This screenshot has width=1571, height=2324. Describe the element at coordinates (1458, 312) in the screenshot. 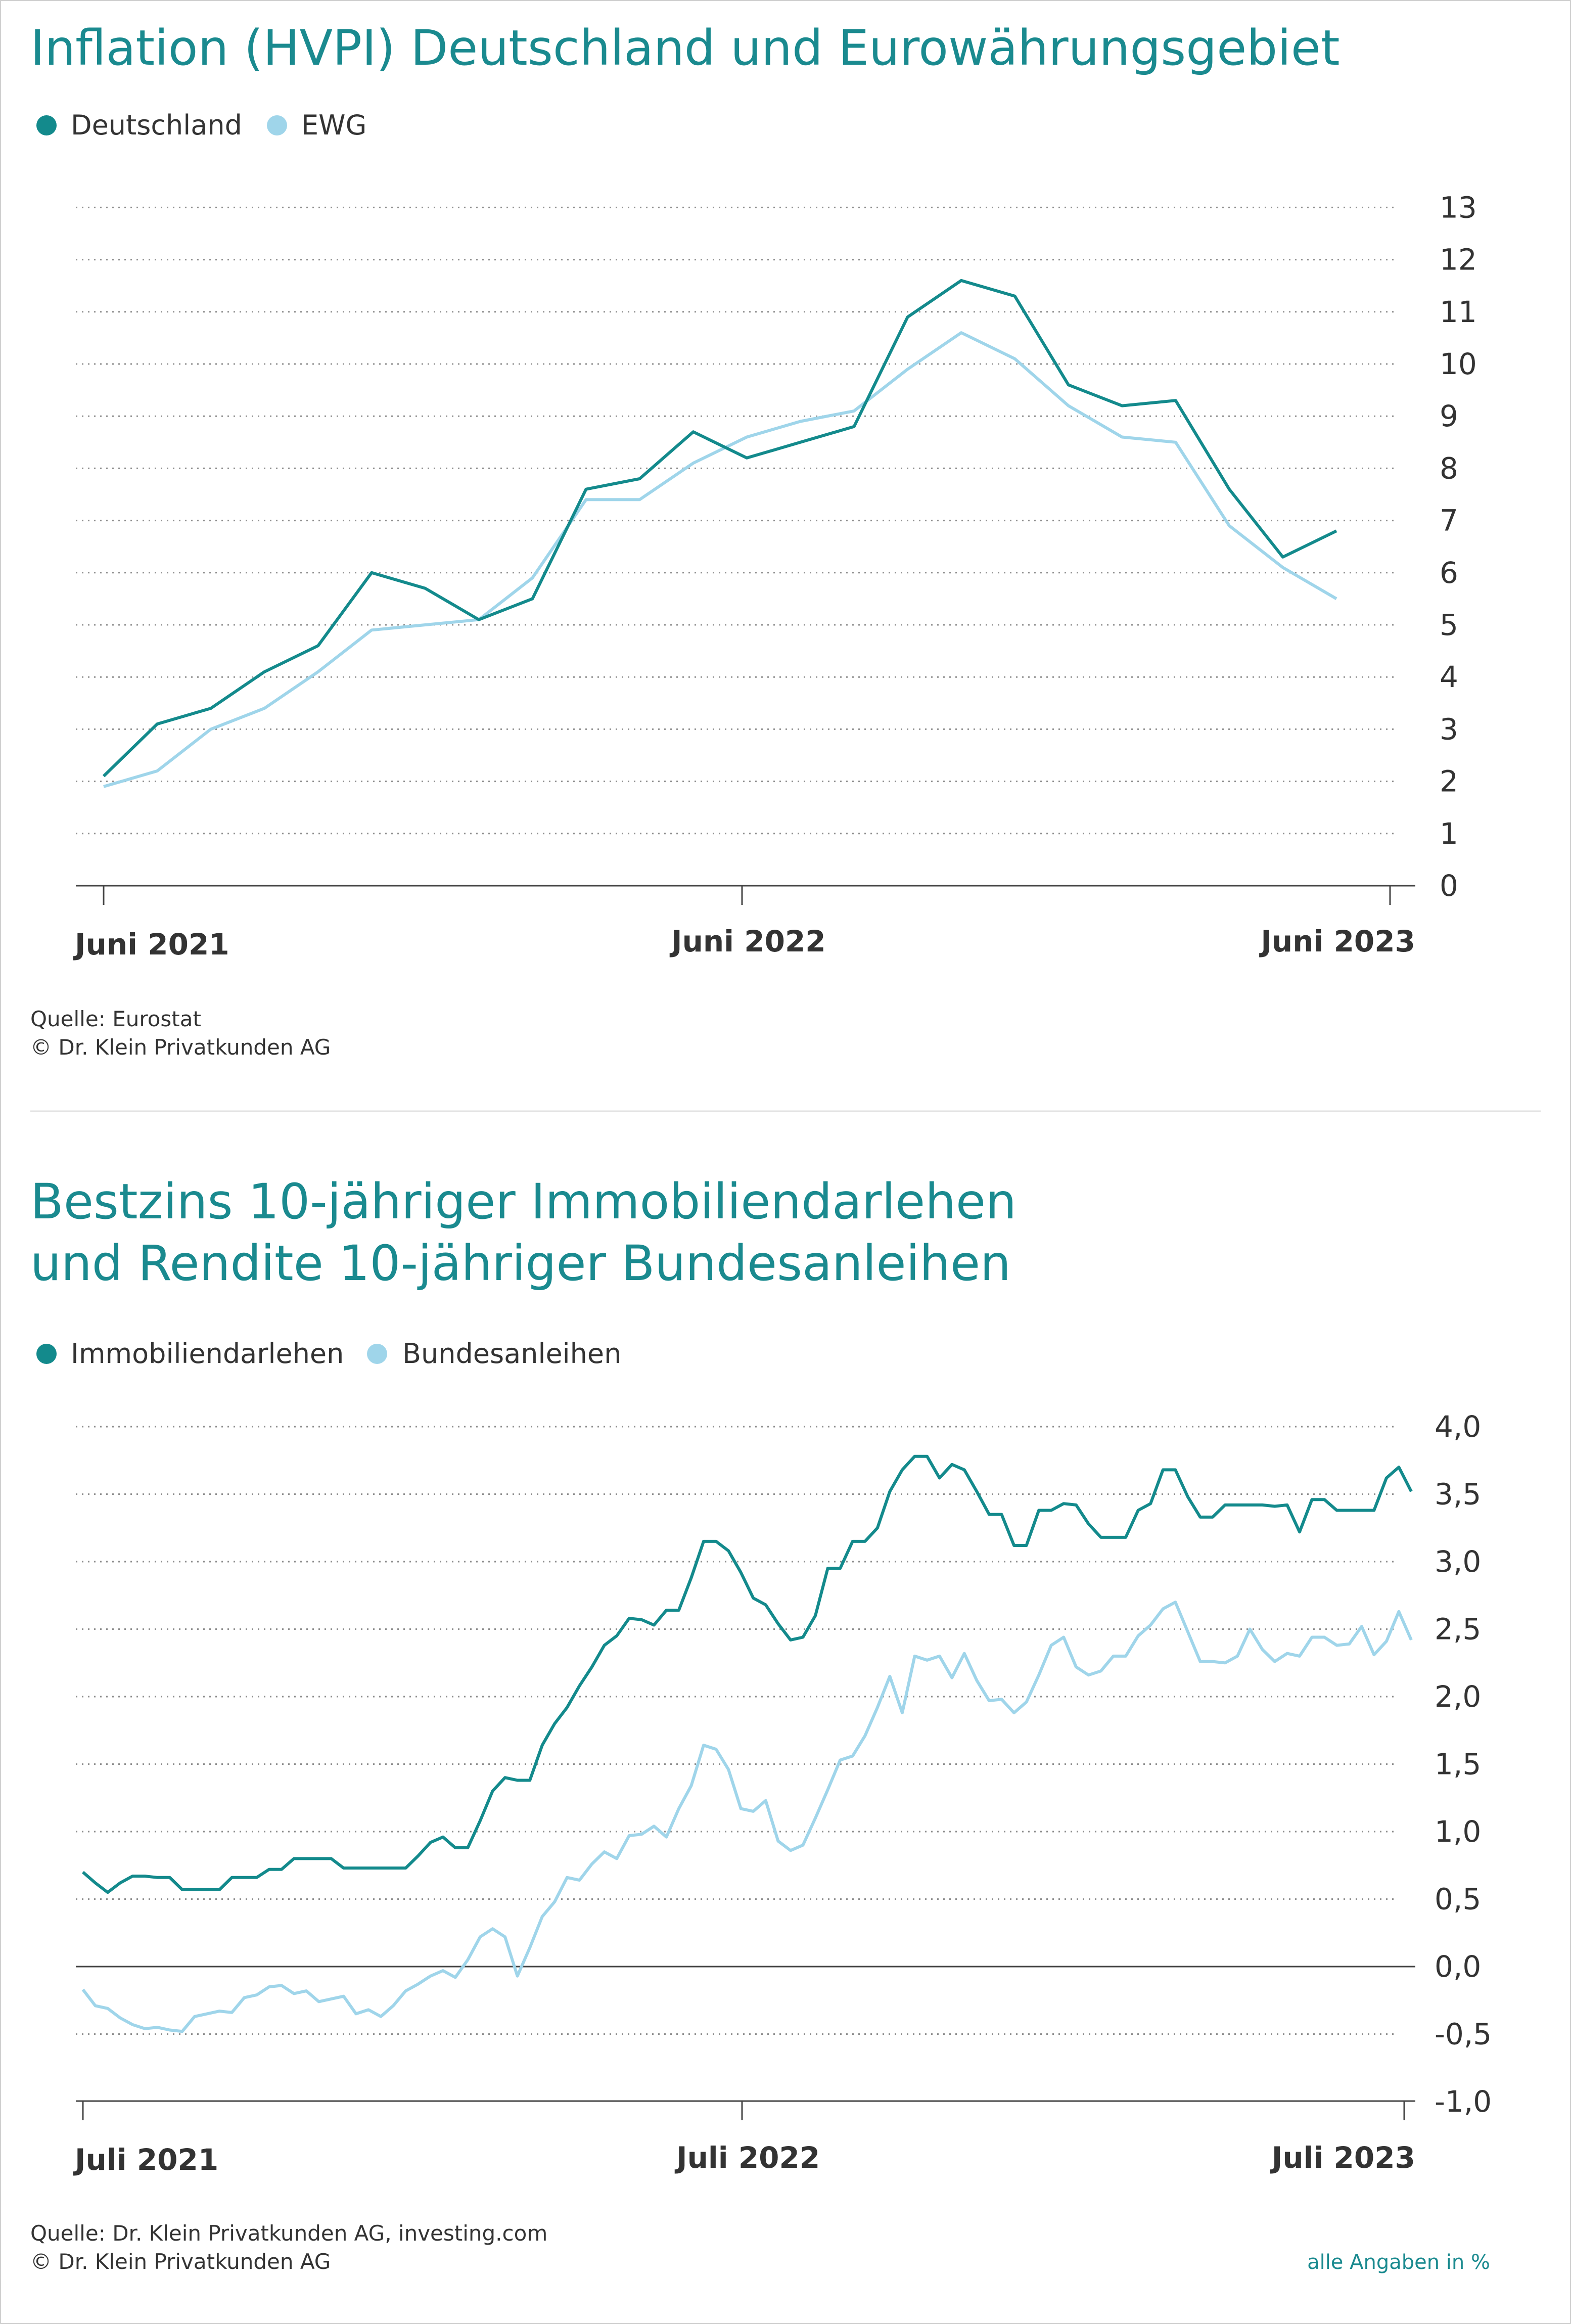

I see `y-tick-label: 11` at that location.